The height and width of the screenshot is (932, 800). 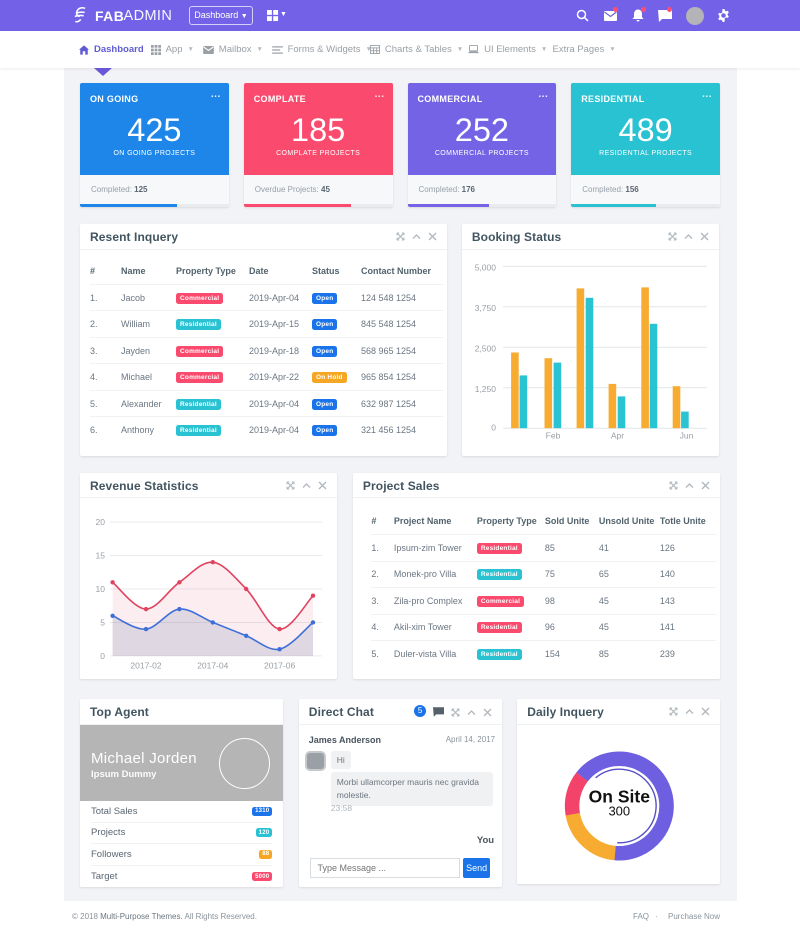 I want to click on svg-text: 5,000, so click(x=486, y=267).